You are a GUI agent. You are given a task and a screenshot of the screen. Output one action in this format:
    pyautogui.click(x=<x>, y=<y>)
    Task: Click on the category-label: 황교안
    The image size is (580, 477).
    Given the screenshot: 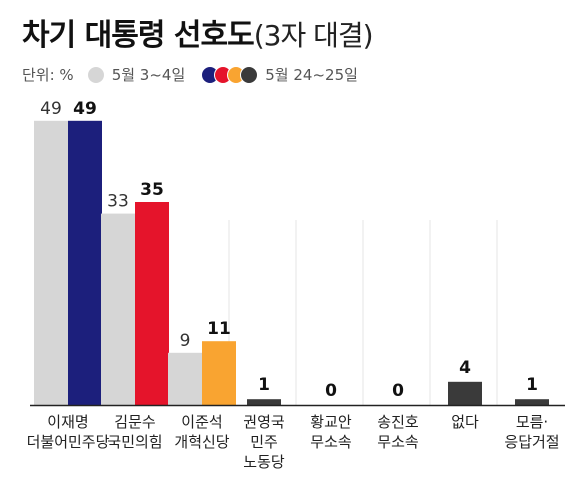 What is the action you would take?
    pyautogui.click(x=331, y=422)
    